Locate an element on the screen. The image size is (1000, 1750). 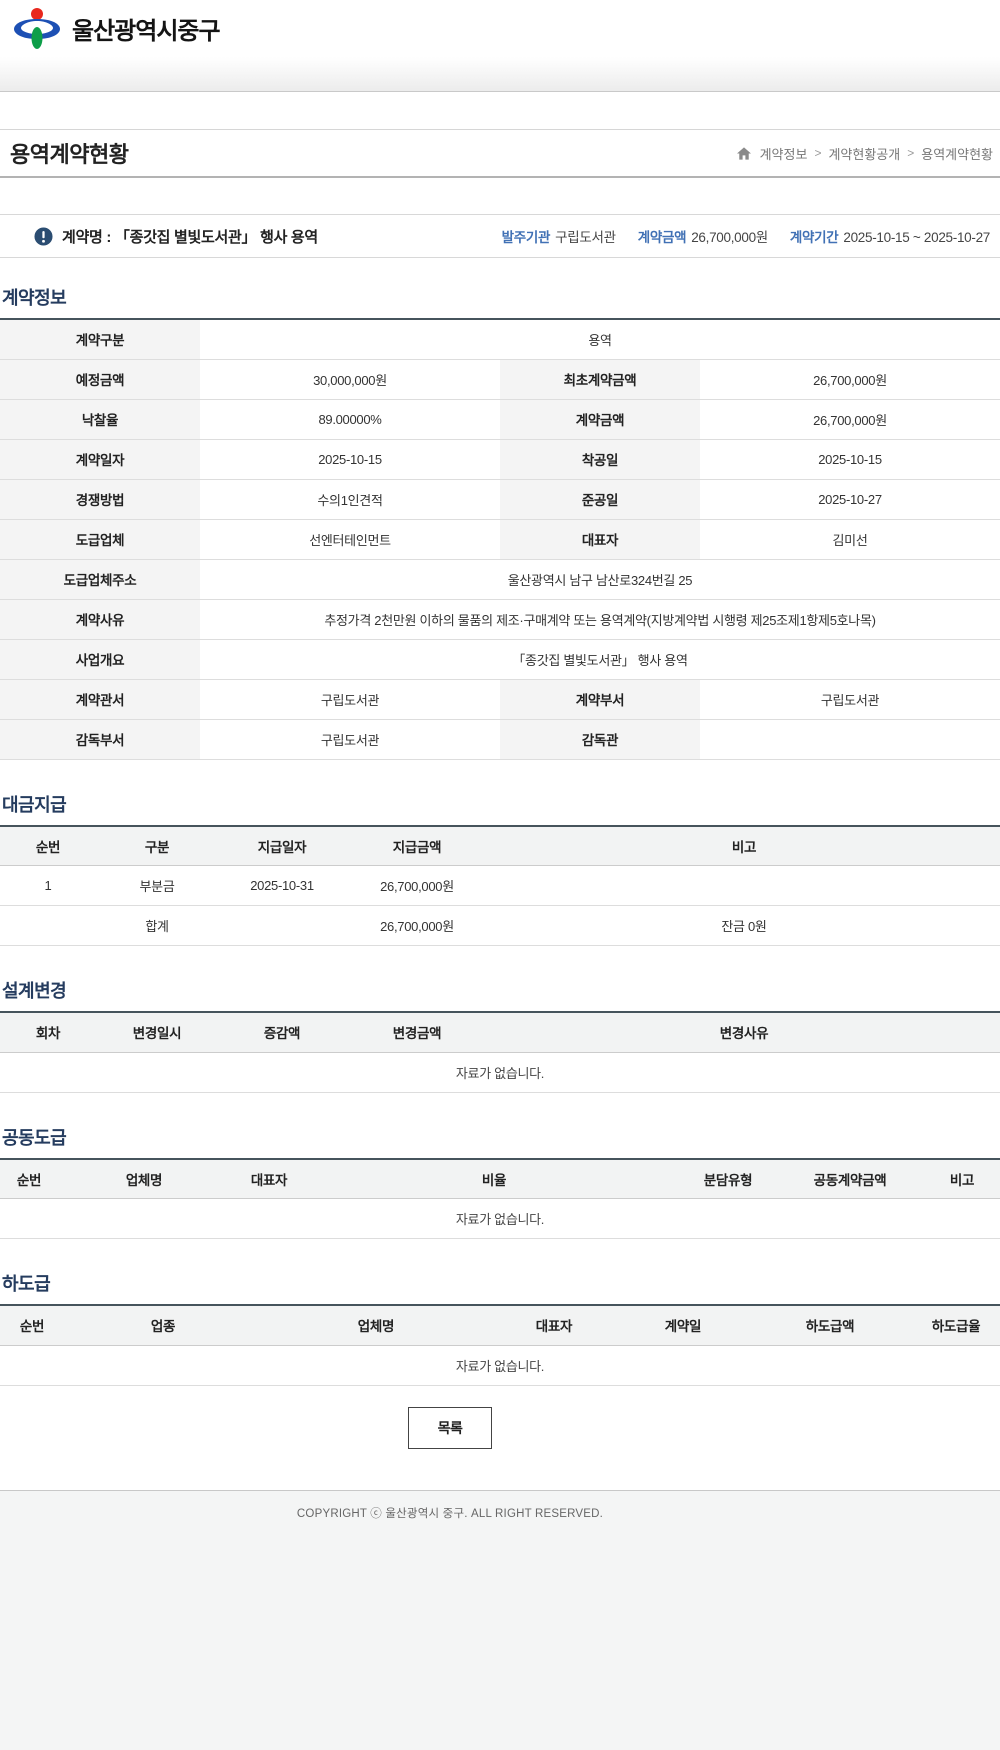
table-row: 계약일자 2025-10-15 착공일 2025-10-15 is located at coordinates (500, 459).